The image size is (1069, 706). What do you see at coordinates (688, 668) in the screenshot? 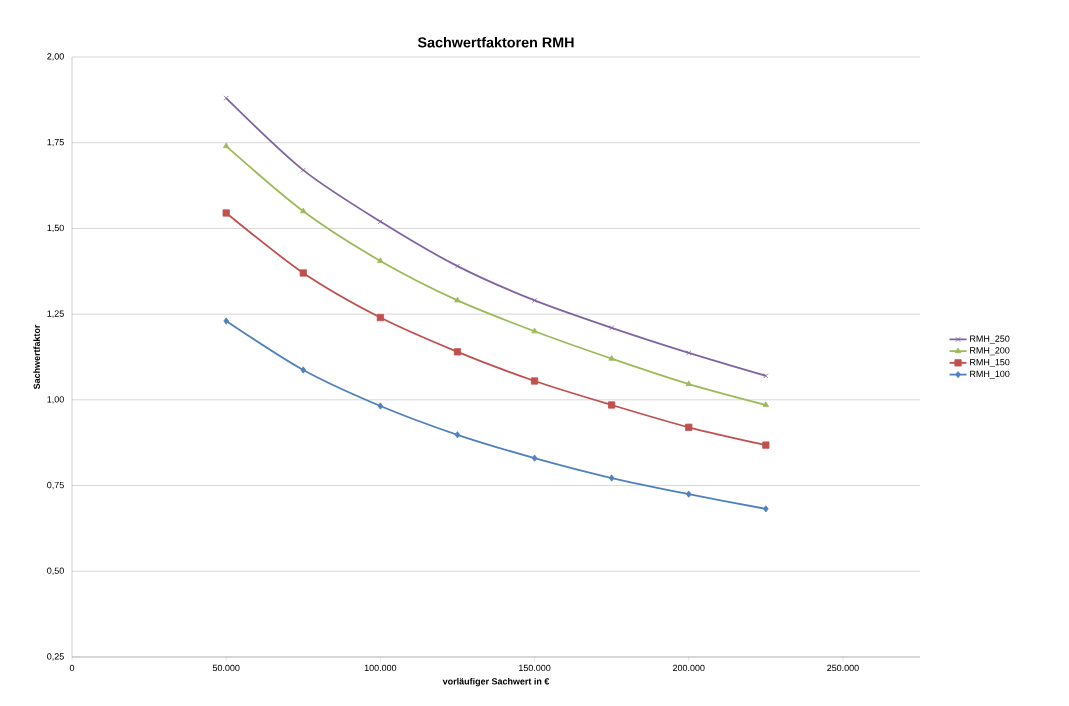
I see `x-tick-label: 200.000` at bounding box center [688, 668].